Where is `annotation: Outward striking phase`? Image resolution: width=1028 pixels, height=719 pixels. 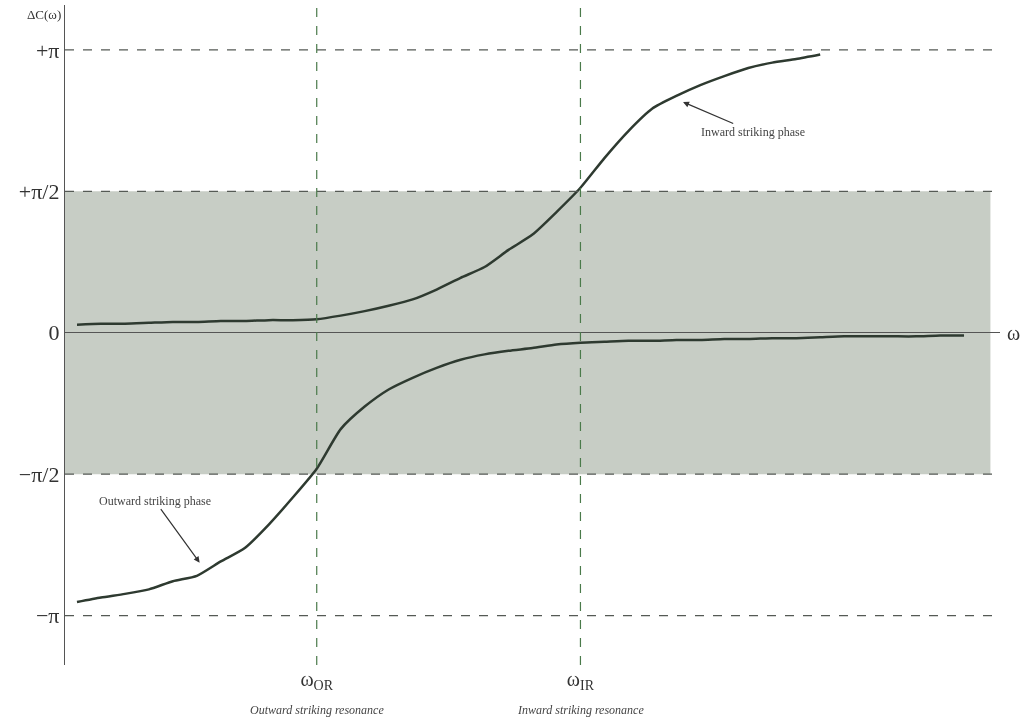 annotation: Outward striking phase is located at coordinates (155, 501).